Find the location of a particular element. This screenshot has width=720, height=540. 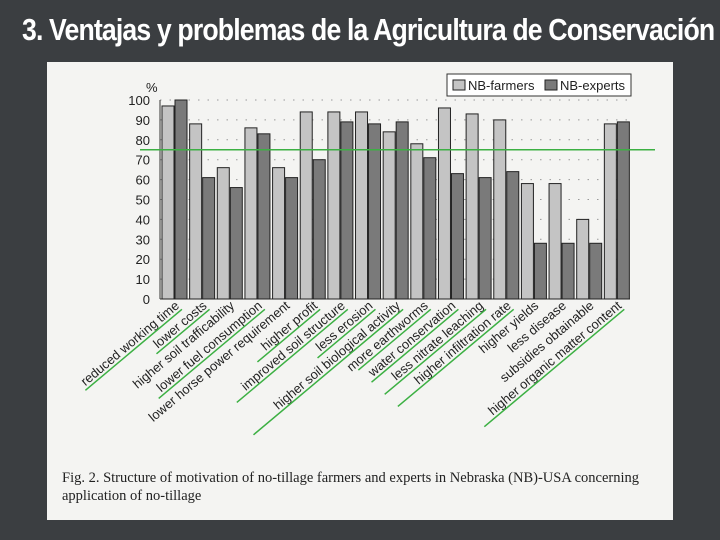

y-tick-label: 90 is located at coordinates (143, 120).